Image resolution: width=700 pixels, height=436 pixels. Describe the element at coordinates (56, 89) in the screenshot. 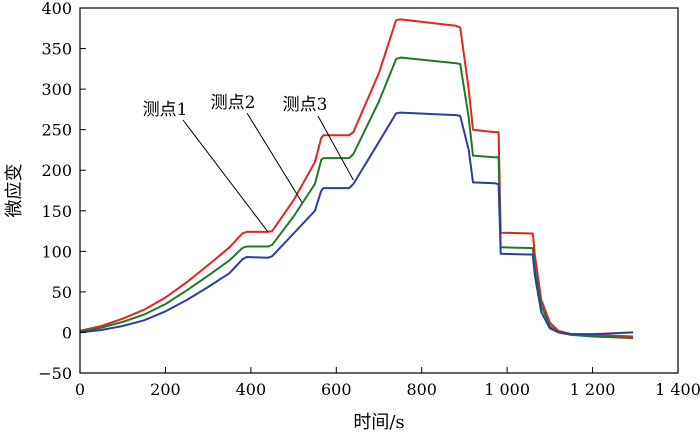

I see `y-tick-label: 300` at that location.